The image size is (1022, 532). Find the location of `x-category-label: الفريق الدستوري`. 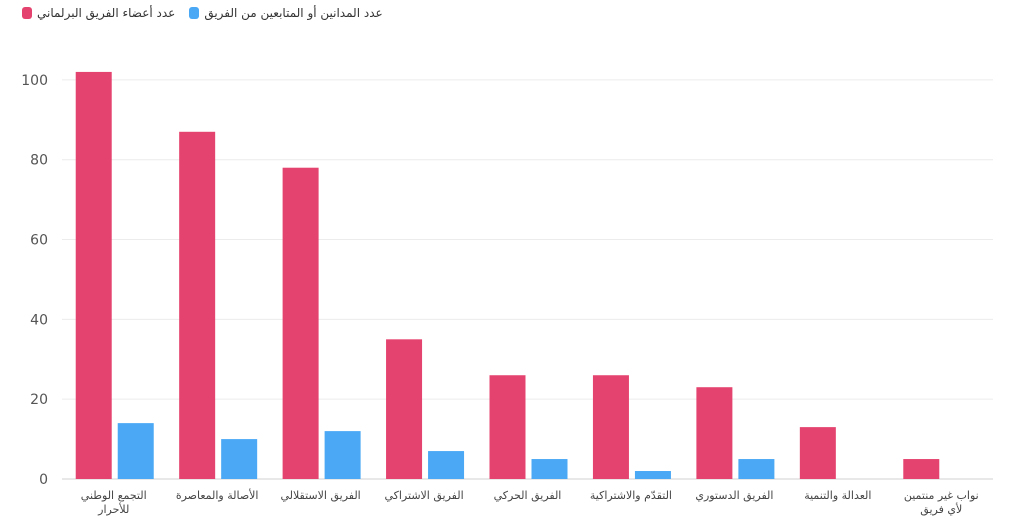

x-category-label: الفريق الدستوري is located at coordinates (734, 496).